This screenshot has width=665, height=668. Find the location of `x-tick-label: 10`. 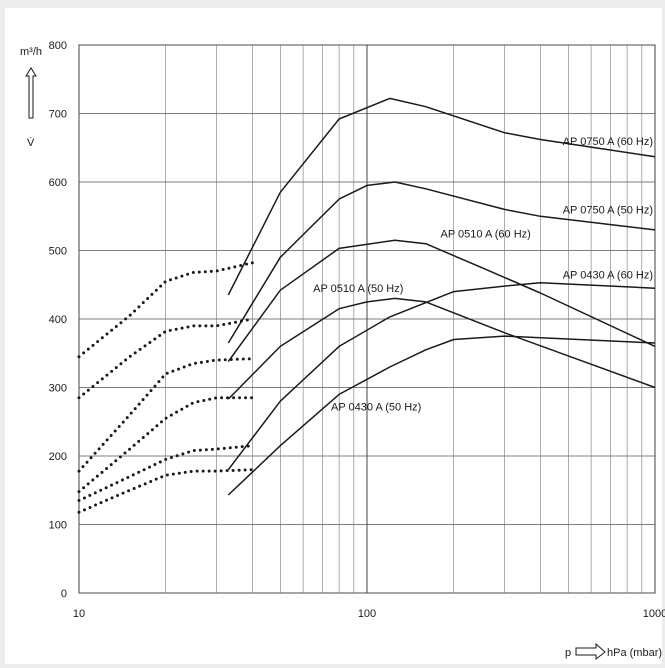

x-tick-label: 10 is located at coordinates (79, 614).